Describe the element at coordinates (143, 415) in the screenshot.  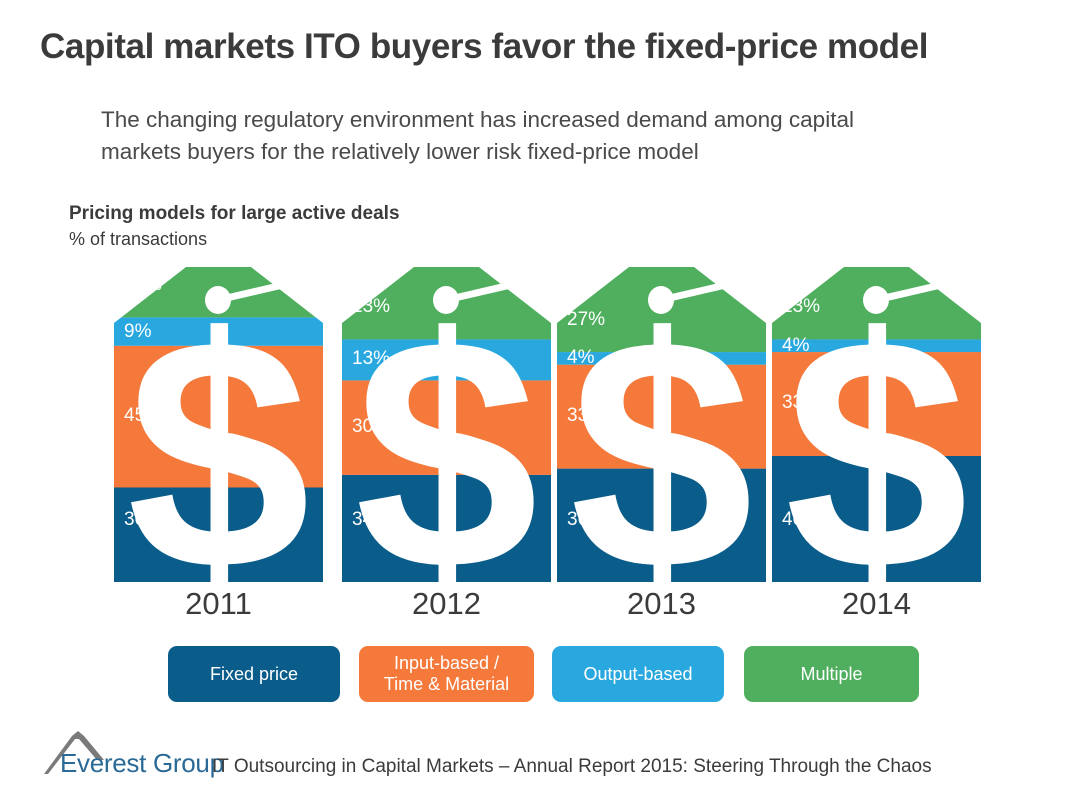
I see `segment-label-2011-input-based-time-material: 45%` at that location.